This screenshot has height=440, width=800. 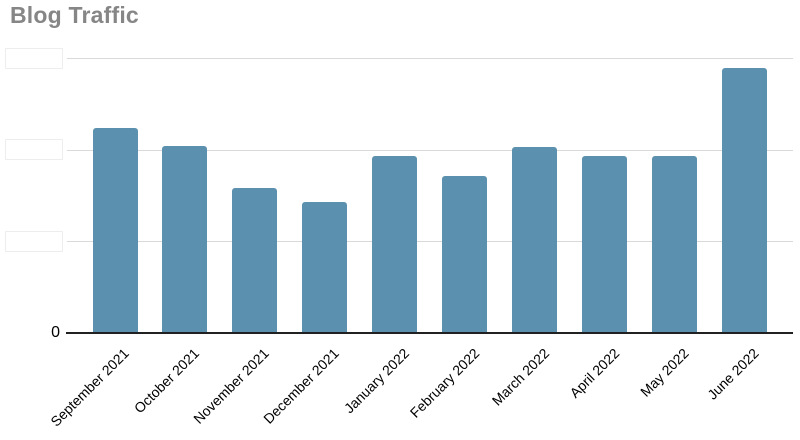 What do you see at coordinates (167, 381) in the screenshot?
I see `x-axis-label: October 2021` at bounding box center [167, 381].